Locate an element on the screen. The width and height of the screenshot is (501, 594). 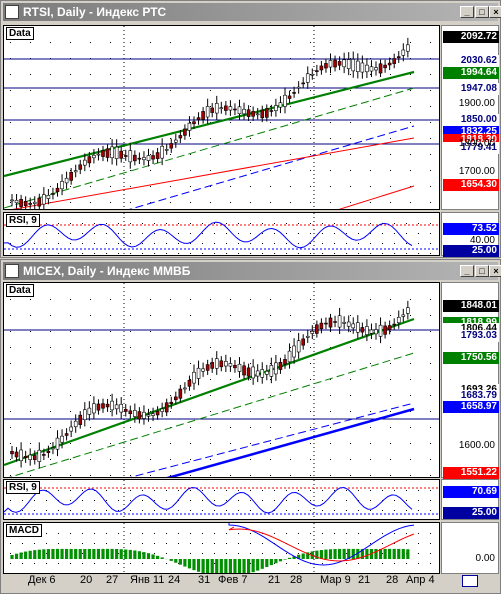
chart-options-icon is located at coordinates (470, 581).